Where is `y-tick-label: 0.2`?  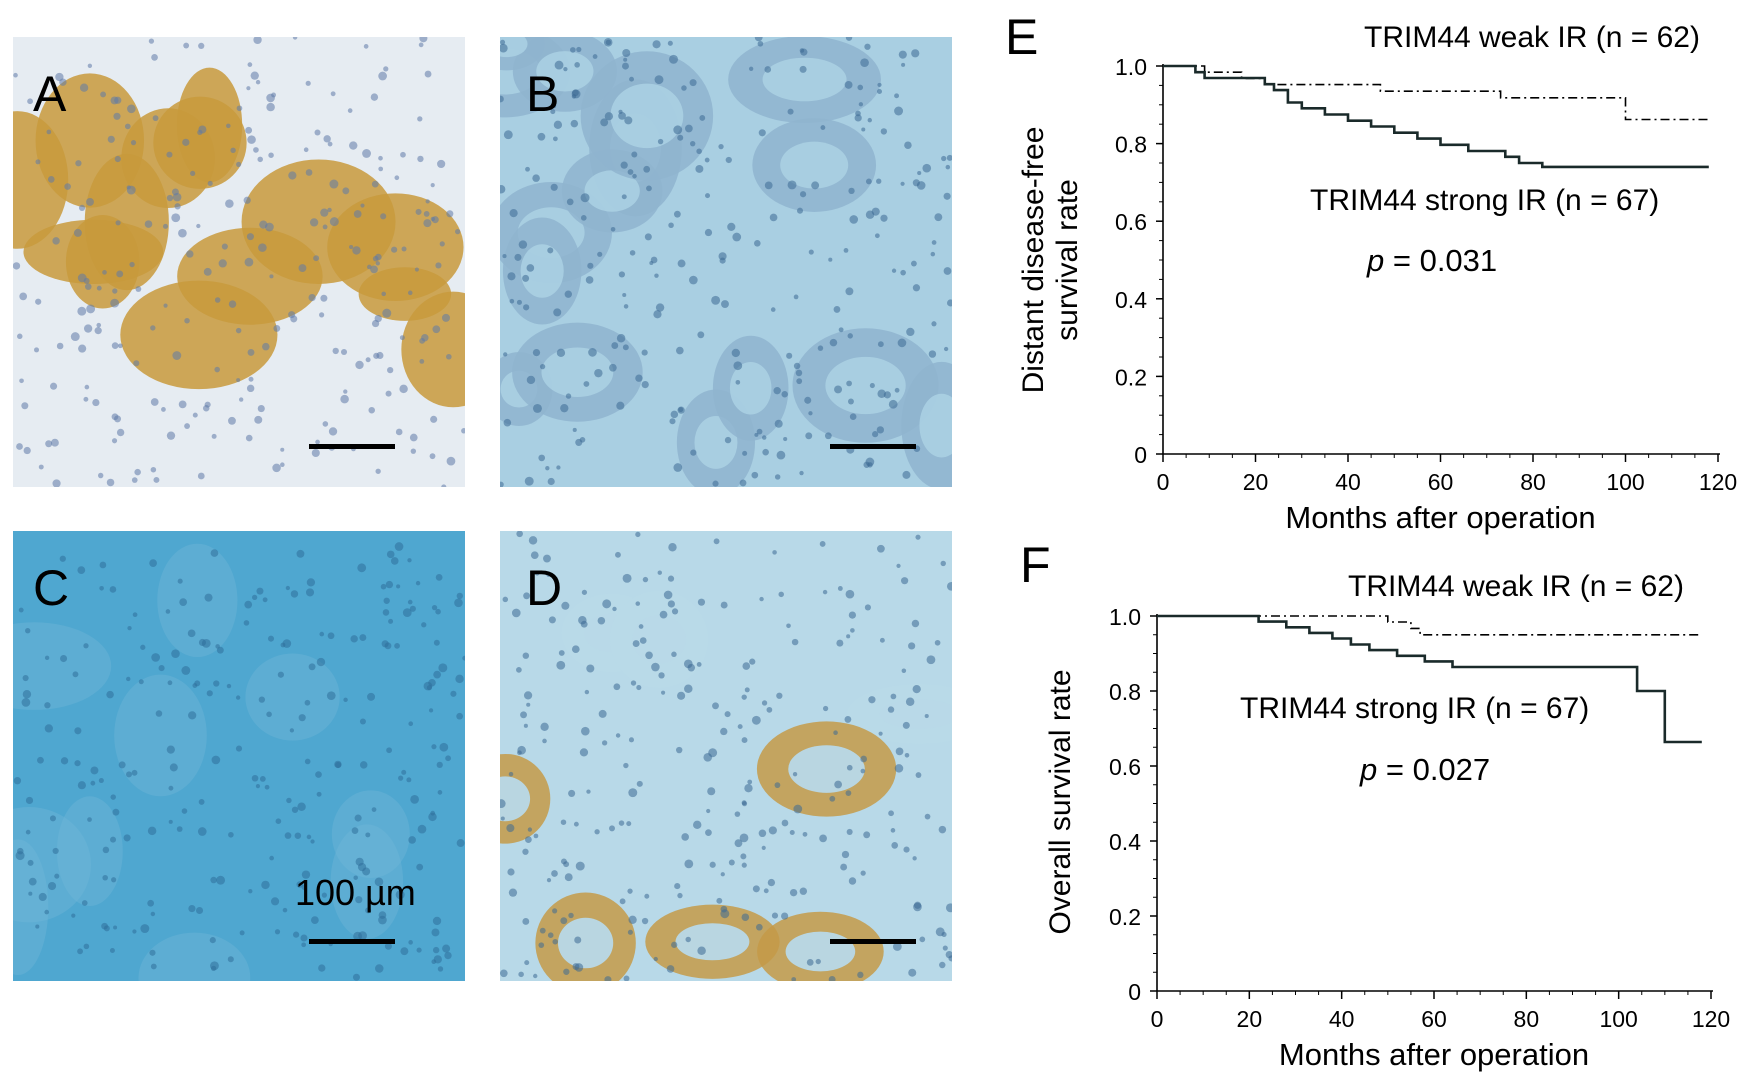 y-tick-label: 0.2 is located at coordinates (1131, 377).